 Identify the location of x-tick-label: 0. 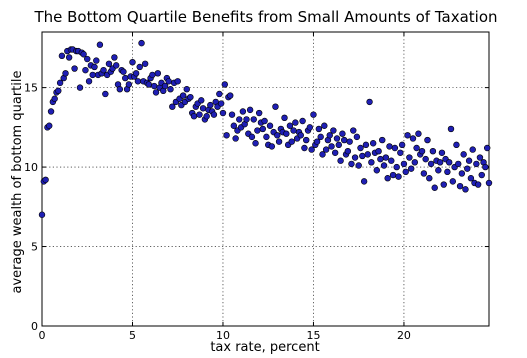
(42, 335).